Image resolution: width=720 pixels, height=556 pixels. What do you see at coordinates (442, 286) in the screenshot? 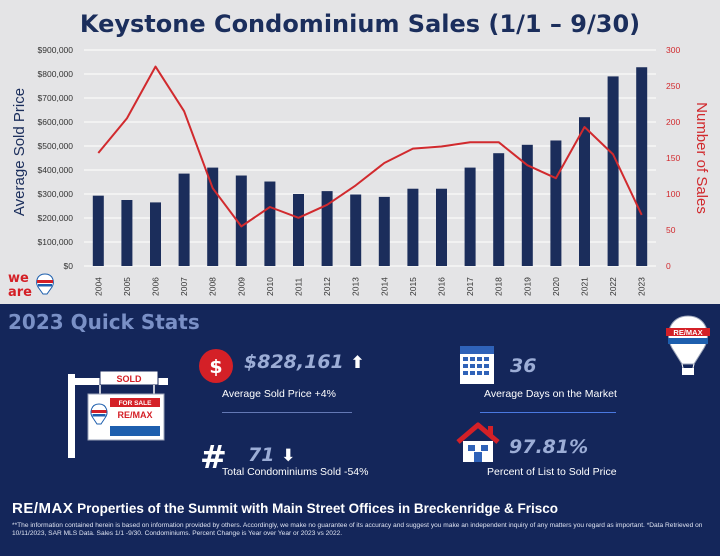
I see `x-tick-label: 2016` at bounding box center [442, 286].